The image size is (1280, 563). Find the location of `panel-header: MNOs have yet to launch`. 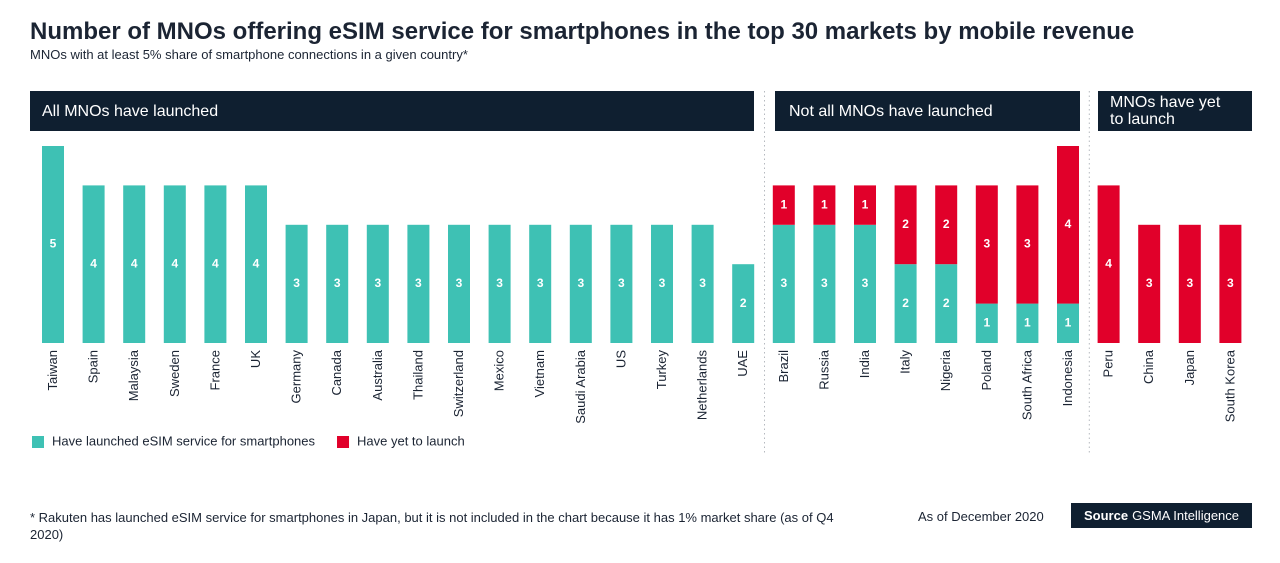

panel-header: MNOs have yet to launch is located at coordinates (1175, 111).